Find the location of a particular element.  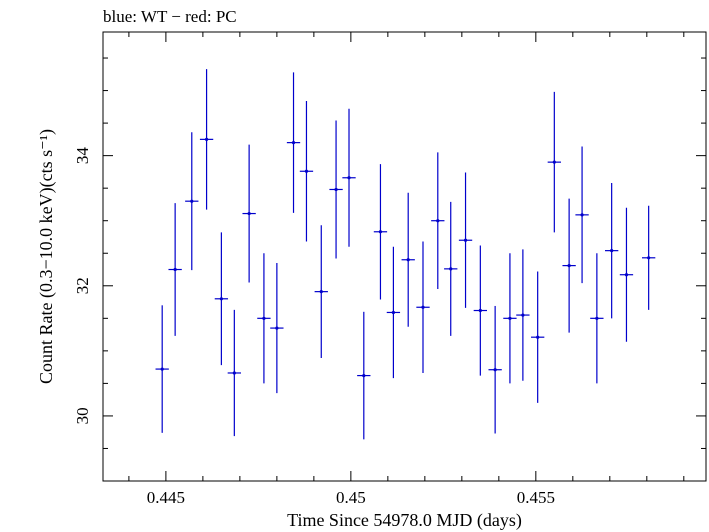

y-tick-label: 34 is located at coordinates (82, 156).